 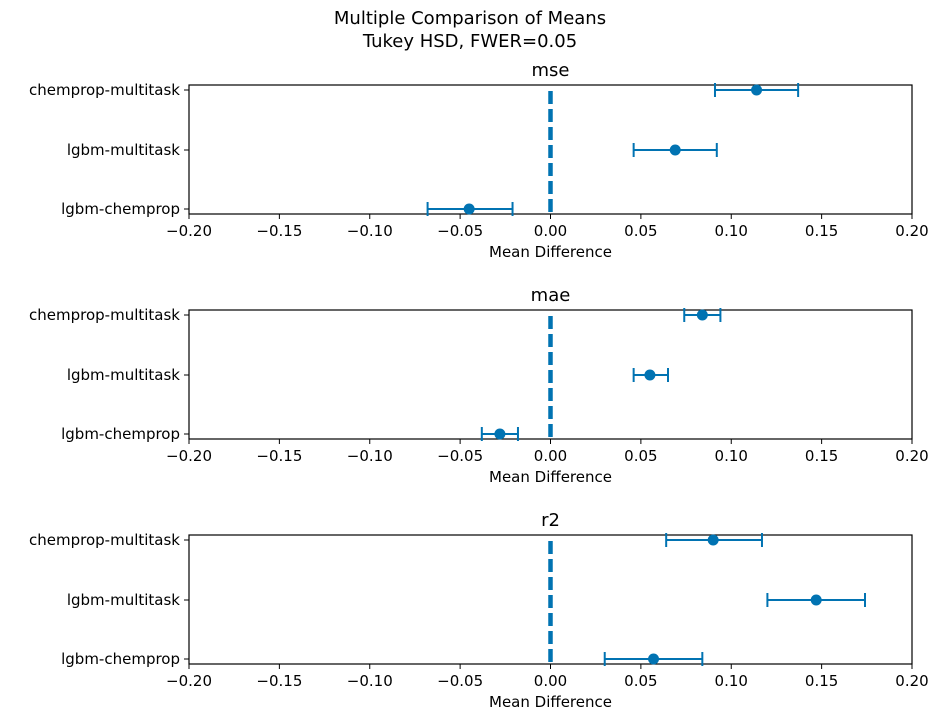 I want to click on subplot-title: r2, so click(x=550, y=520).